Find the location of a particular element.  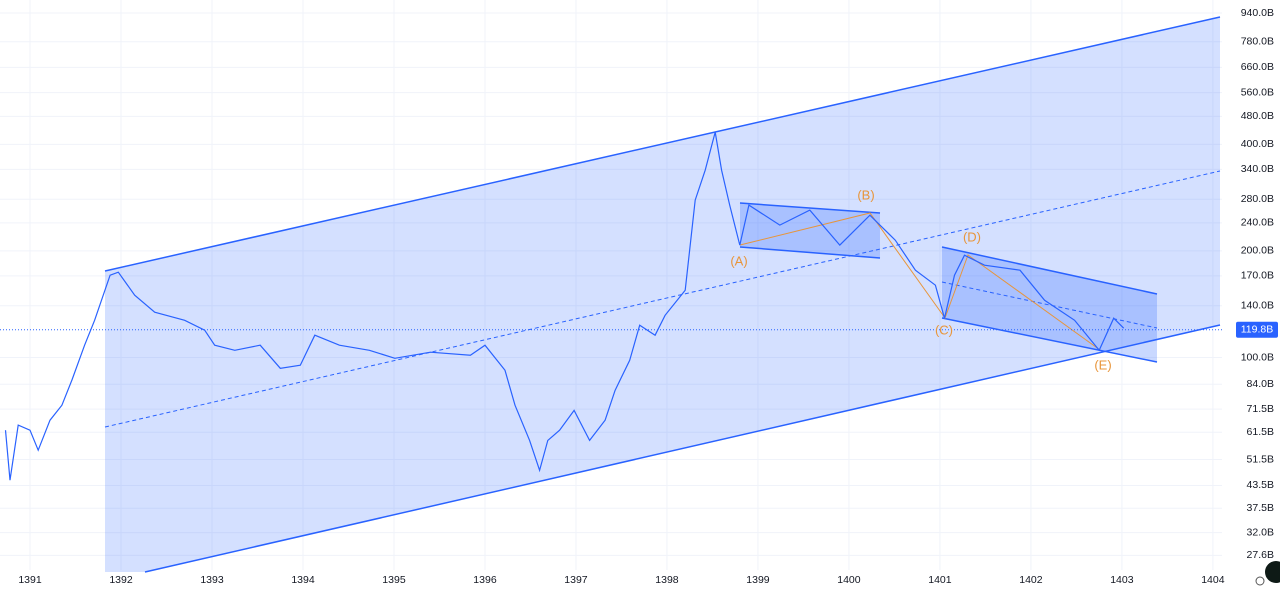

price-axis is located at coordinates (1251, 294).